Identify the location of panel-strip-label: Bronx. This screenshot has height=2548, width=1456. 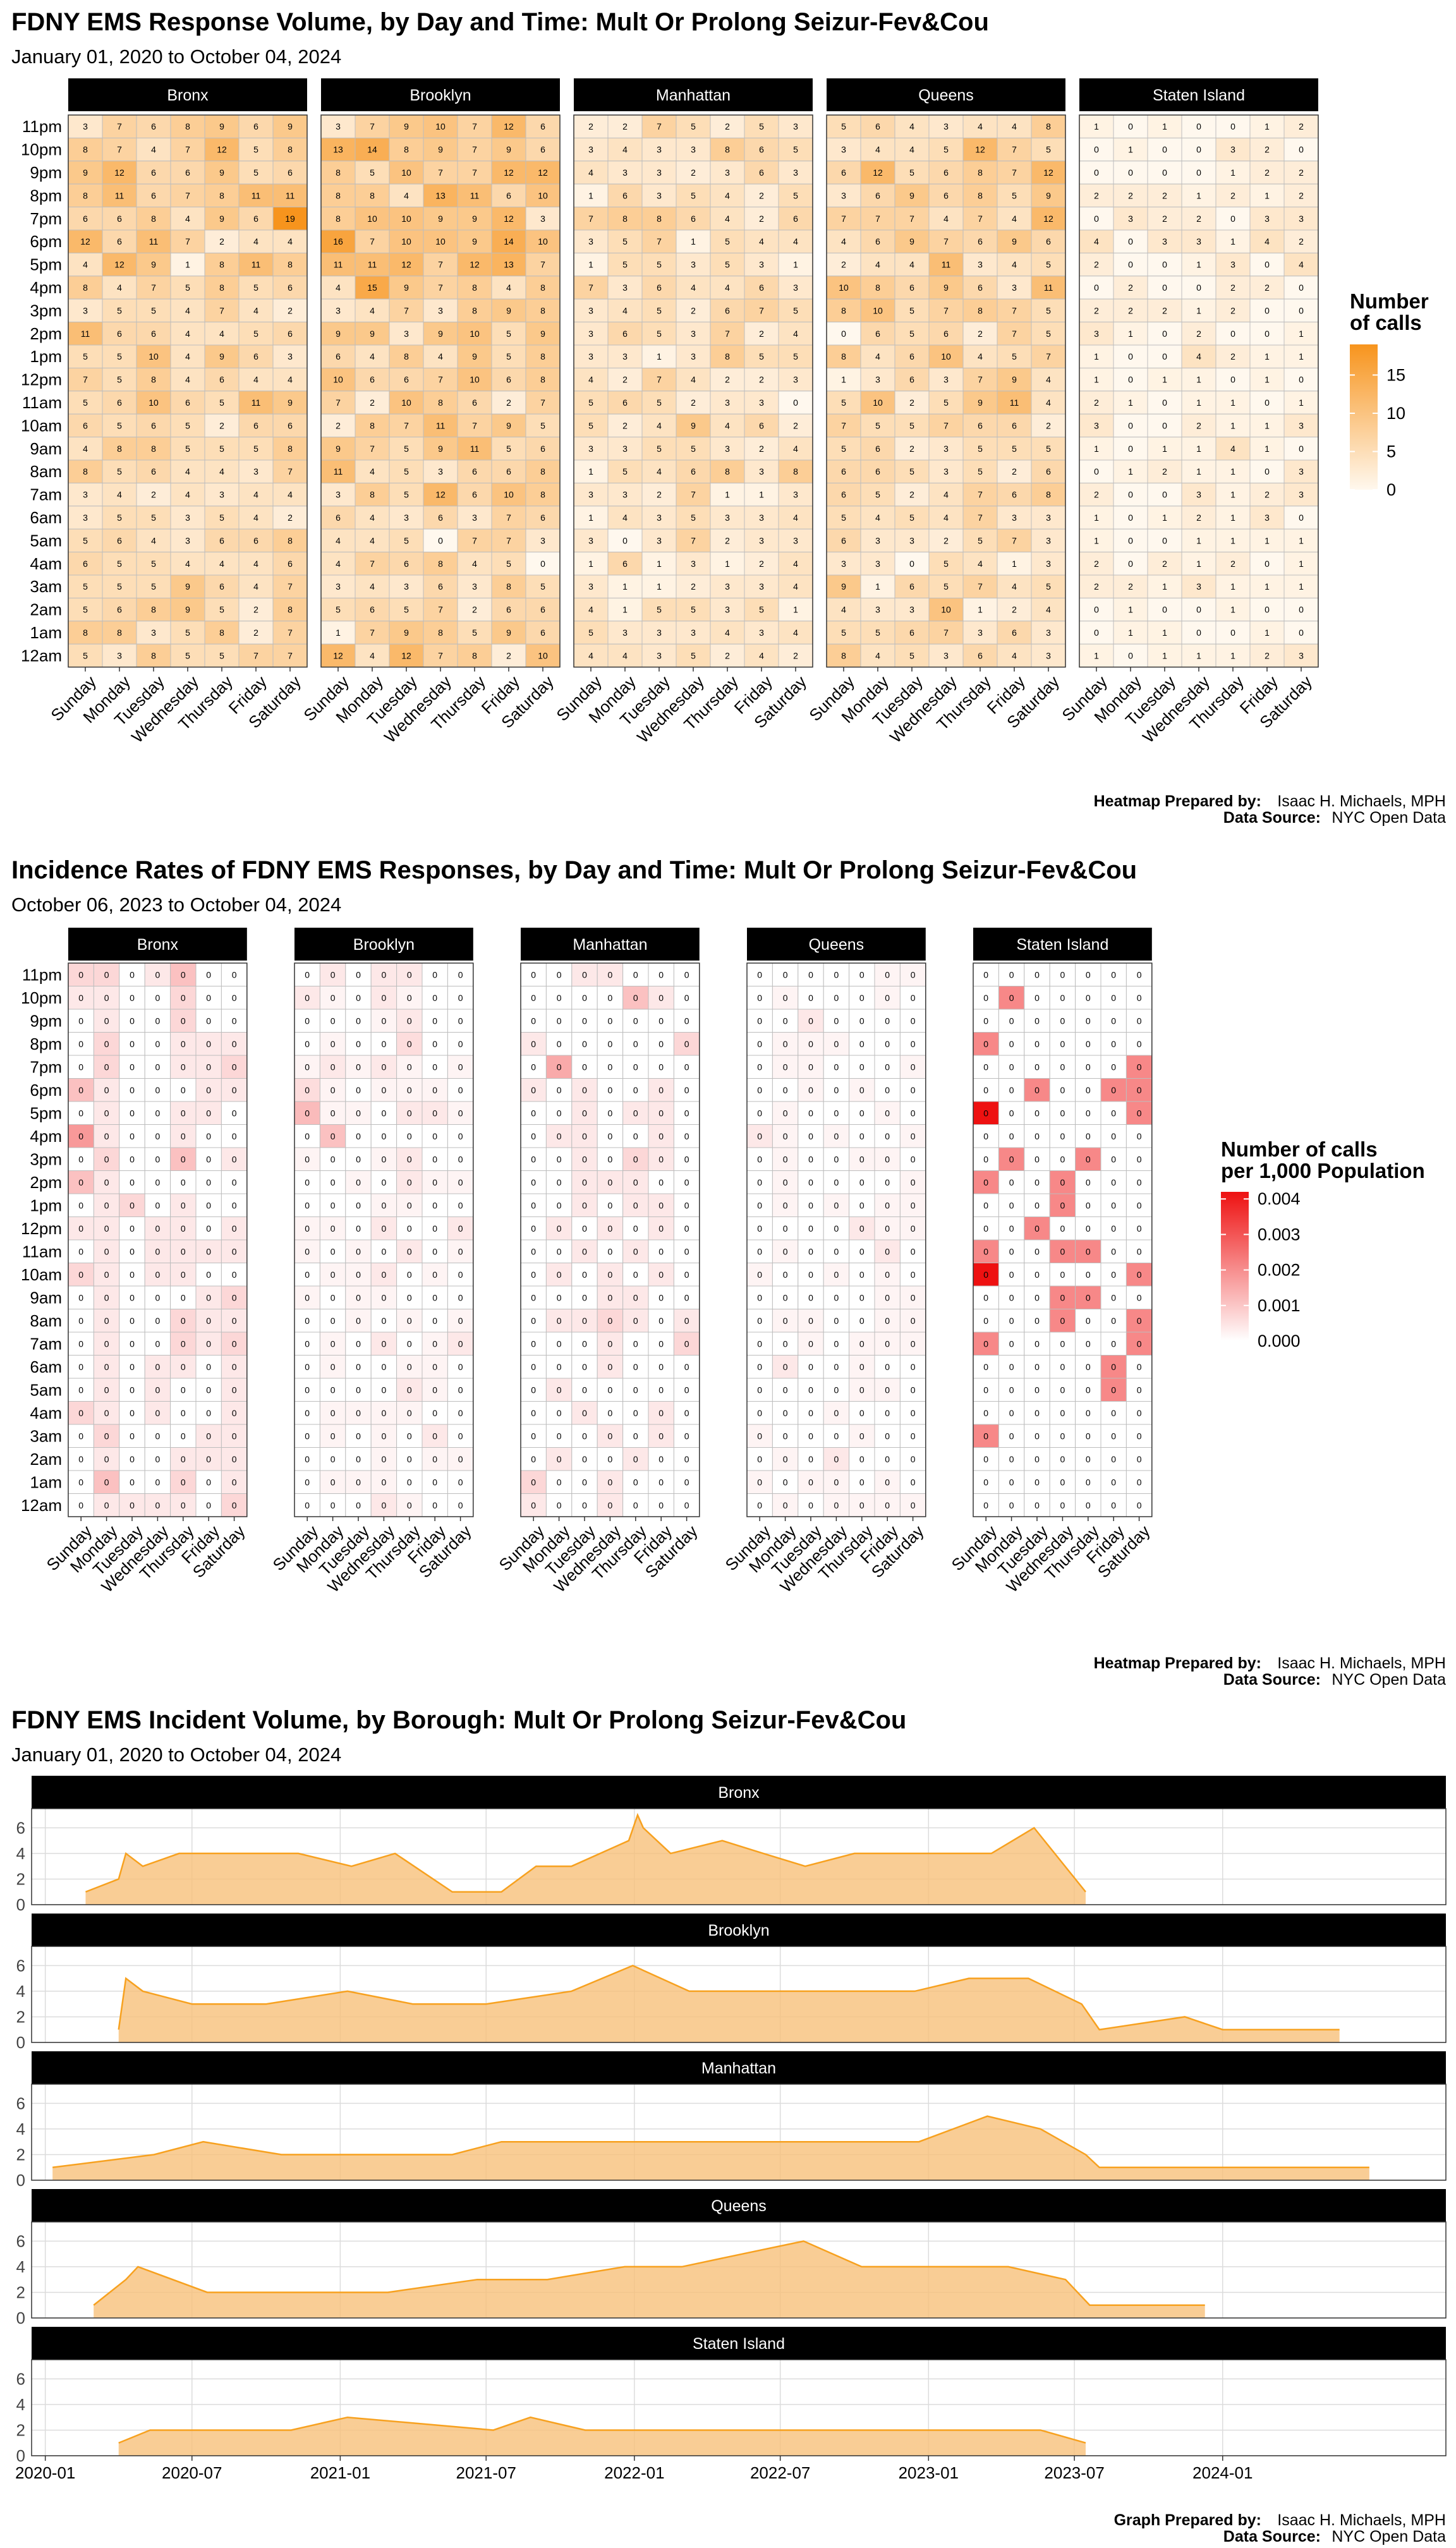
(739, 1793).